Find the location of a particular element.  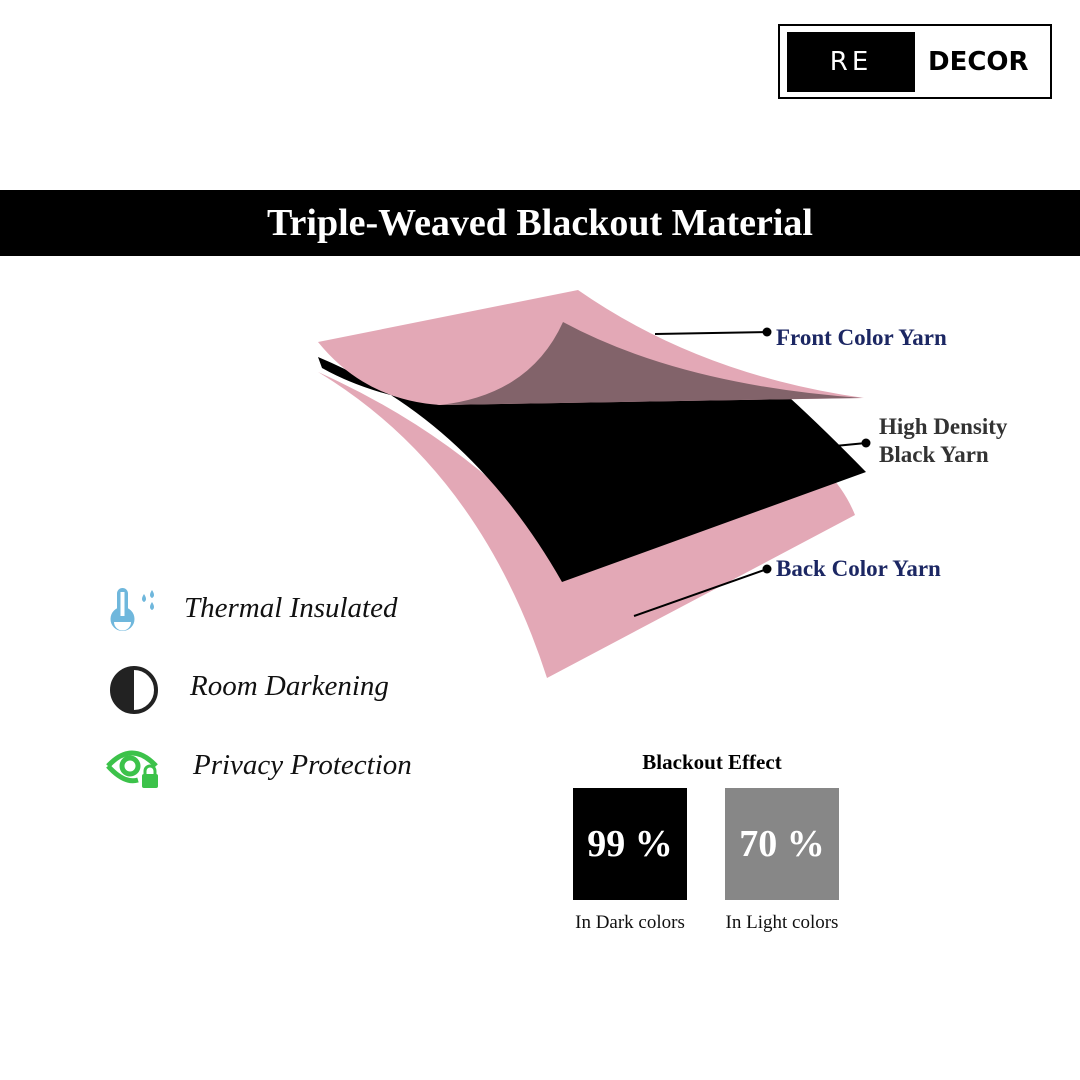

back-layer-label: Back Color Yarn is located at coordinates (858, 568).